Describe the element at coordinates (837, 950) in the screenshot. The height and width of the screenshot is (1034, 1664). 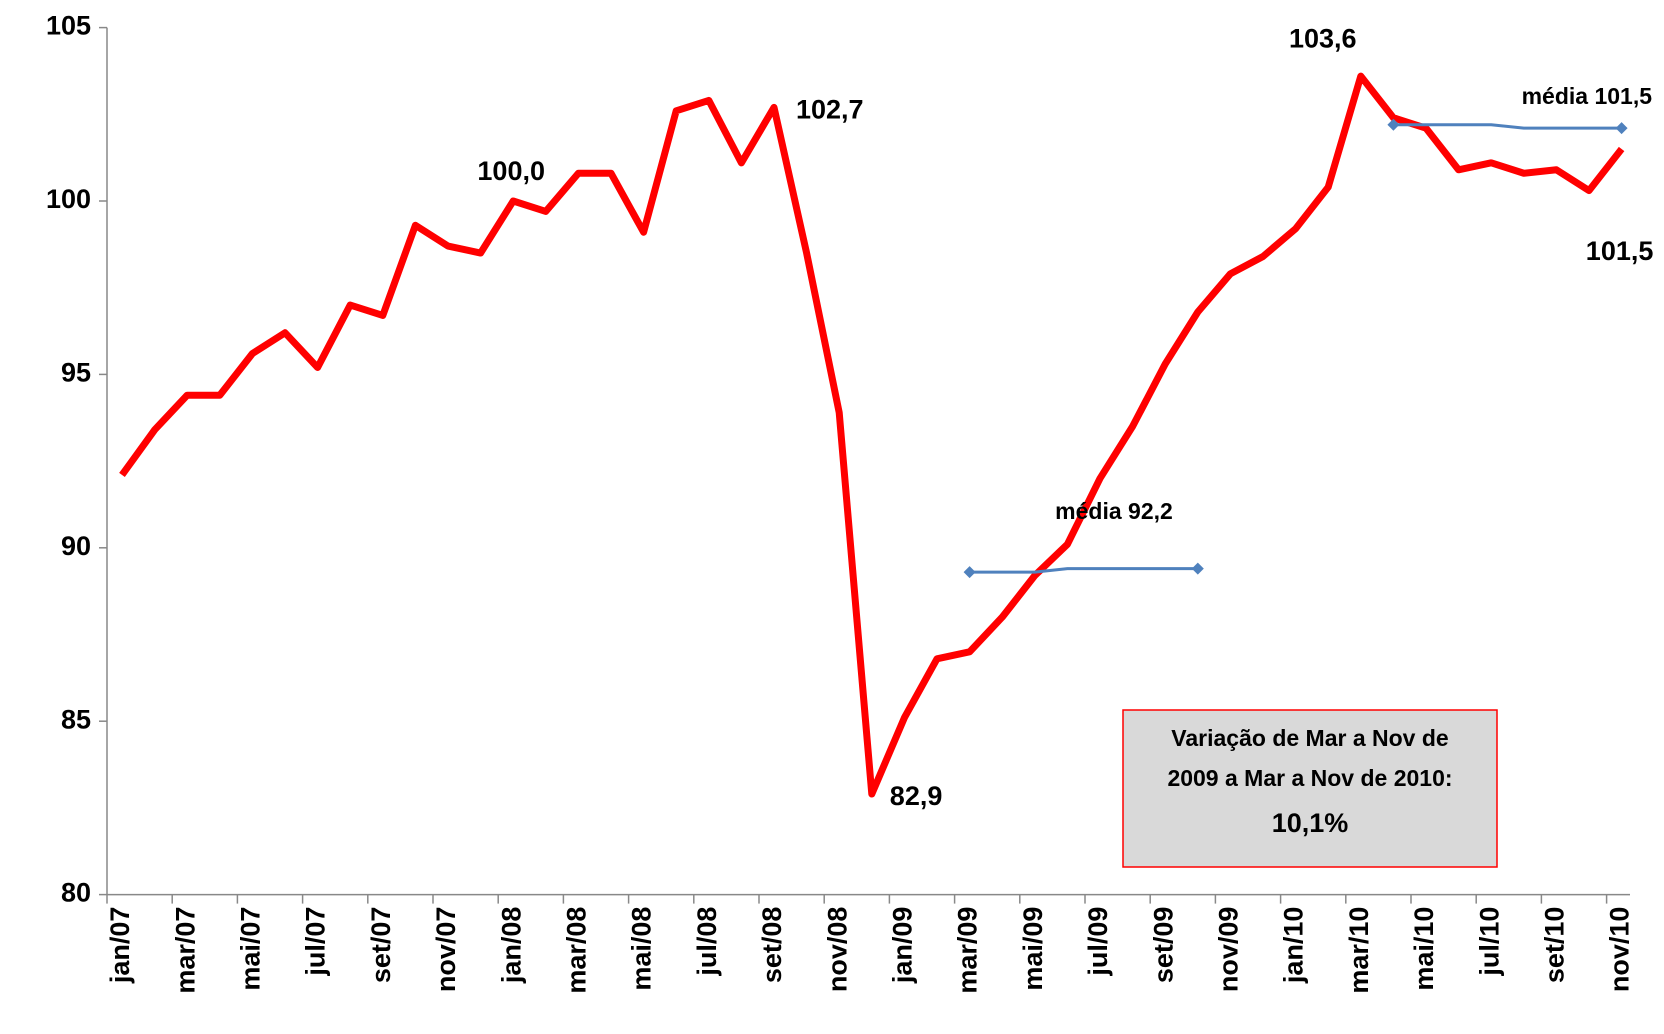
I see `x-tick-label: nov/08` at that location.